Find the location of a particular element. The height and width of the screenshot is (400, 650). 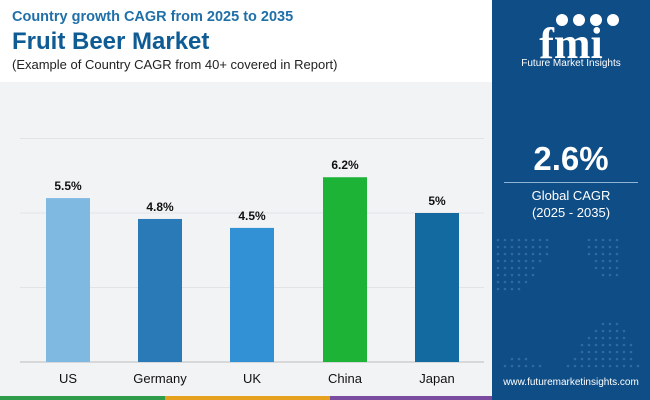

category-label: US is located at coordinates (68, 378).